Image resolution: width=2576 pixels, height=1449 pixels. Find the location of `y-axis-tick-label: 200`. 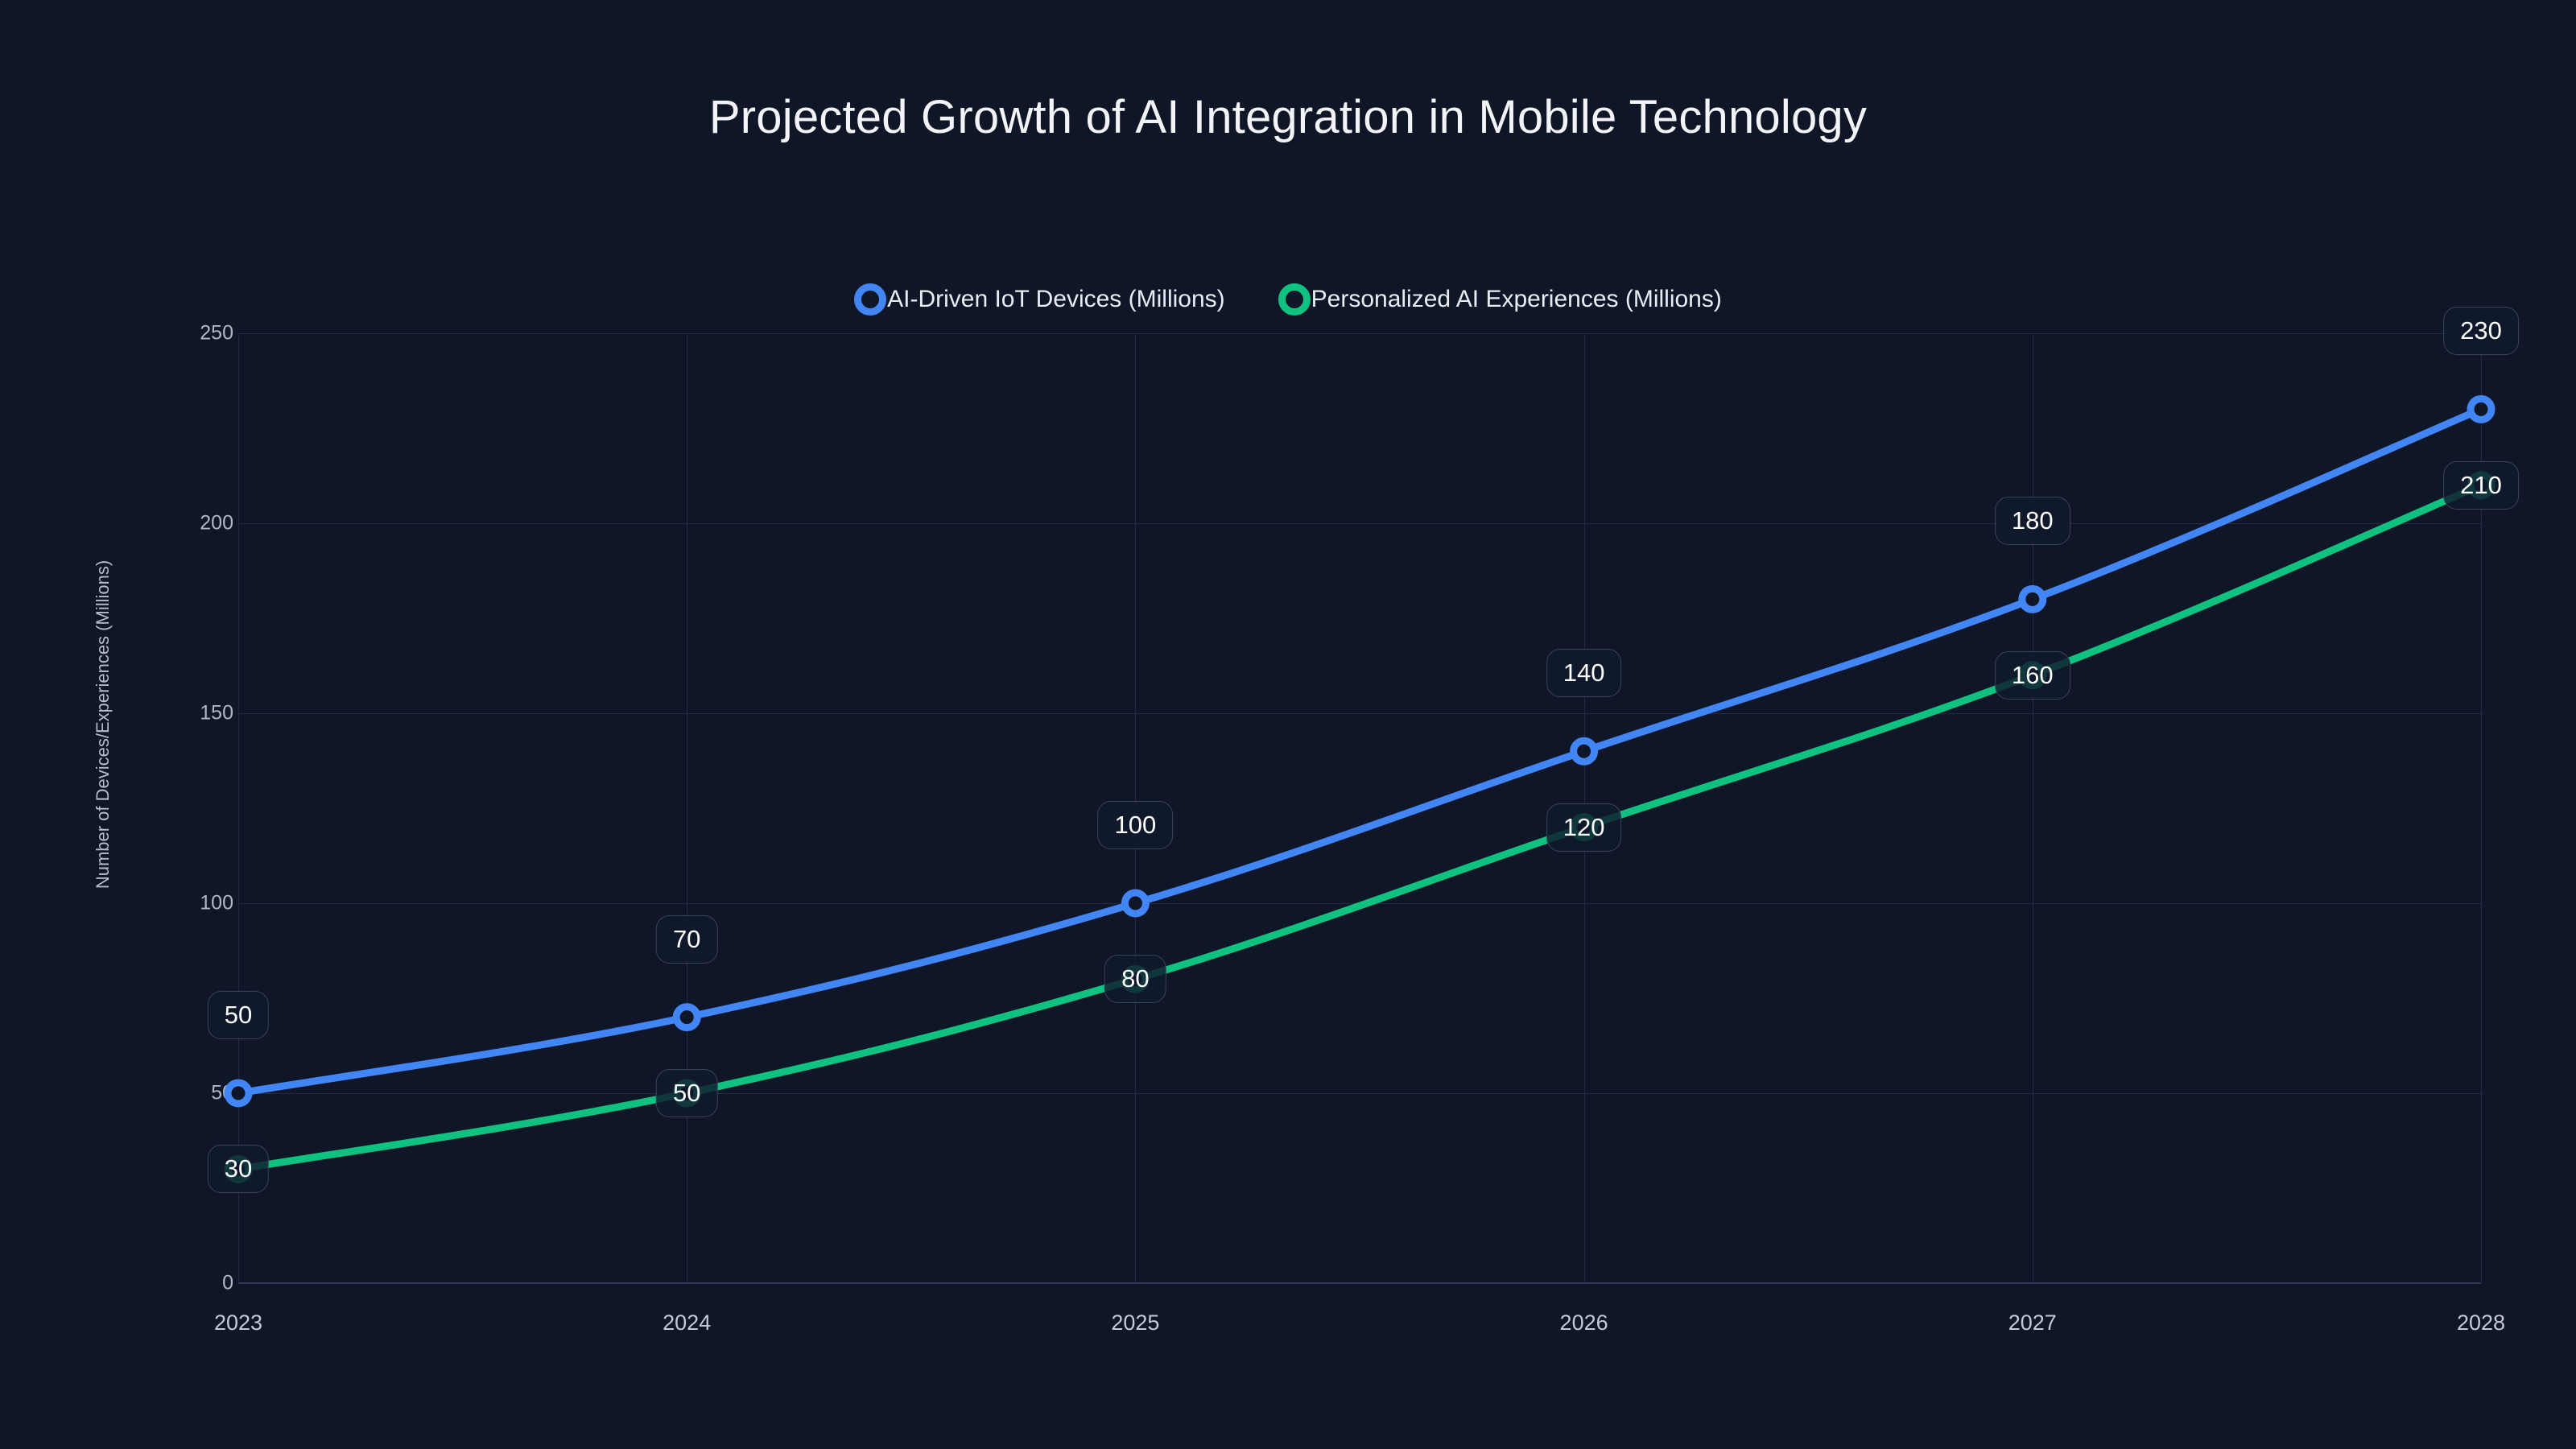

y-axis-tick-label: 200 is located at coordinates (216, 523).